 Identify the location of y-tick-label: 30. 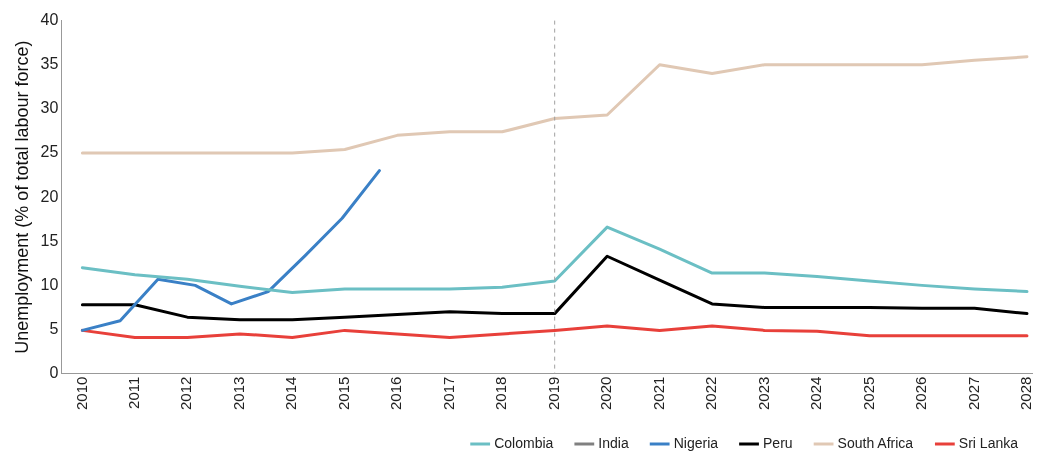
(49, 108).